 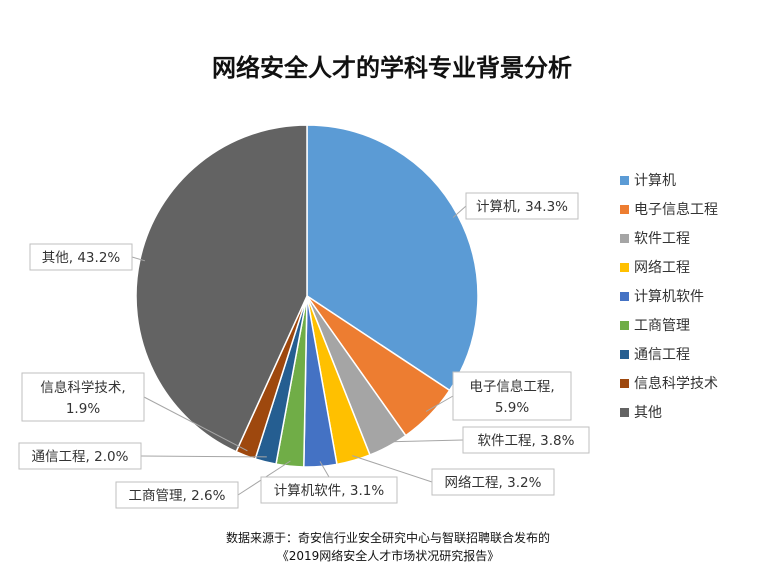 What do you see at coordinates (669, 297) in the screenshot?
I see `legend-label-4: 计算机软件` at bounding box center [669, 297].